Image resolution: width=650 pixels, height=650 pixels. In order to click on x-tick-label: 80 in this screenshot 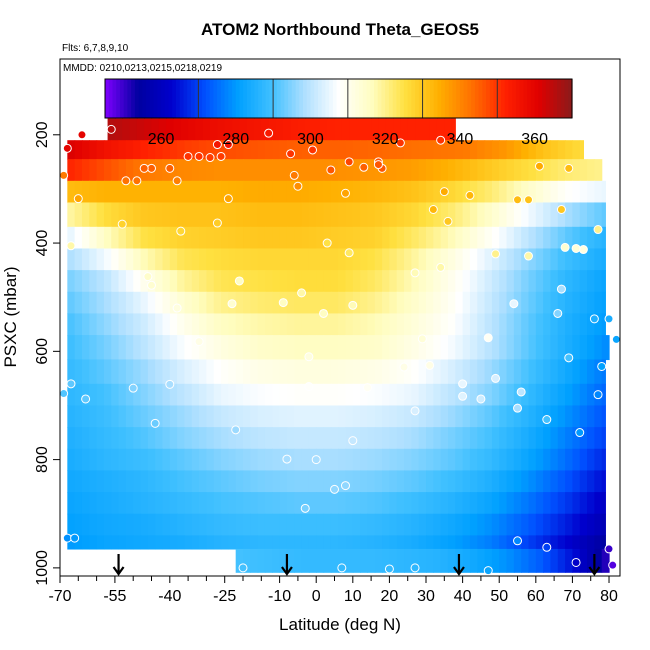, I will do `click(609, 596)`.